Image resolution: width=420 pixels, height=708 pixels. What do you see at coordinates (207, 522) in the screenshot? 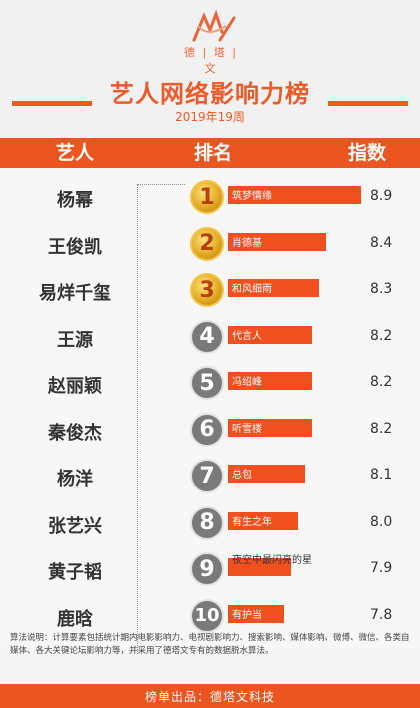
I see `rank-badge: 8` at bounding box center [207, 522].